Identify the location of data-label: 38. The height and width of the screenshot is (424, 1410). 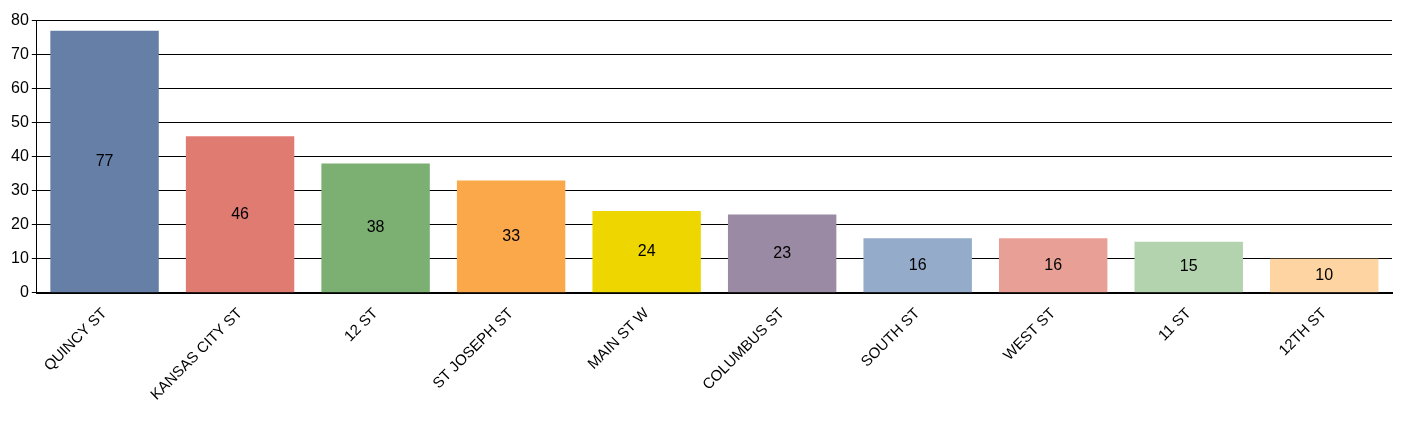
(375, 227).